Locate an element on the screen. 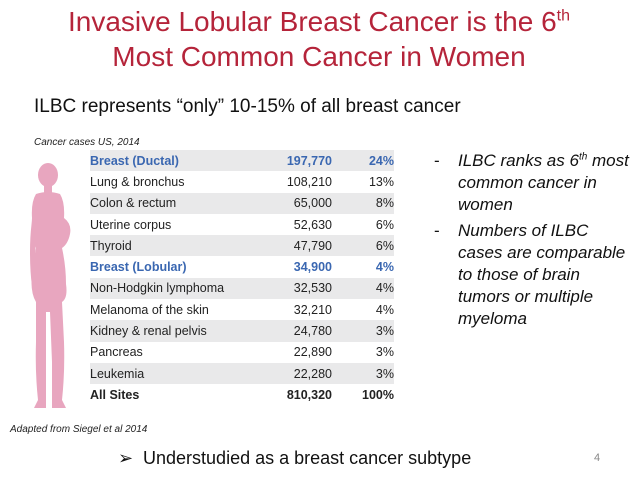  cell-cases: 32,210 is located at coordinates (312, 309).